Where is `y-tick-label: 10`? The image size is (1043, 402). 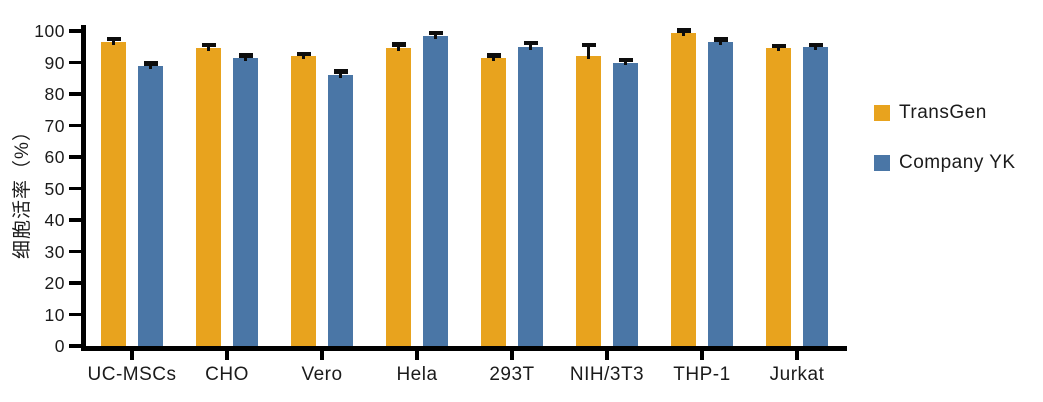 y-tick-label: 10 is located at coordinates (54, 314).